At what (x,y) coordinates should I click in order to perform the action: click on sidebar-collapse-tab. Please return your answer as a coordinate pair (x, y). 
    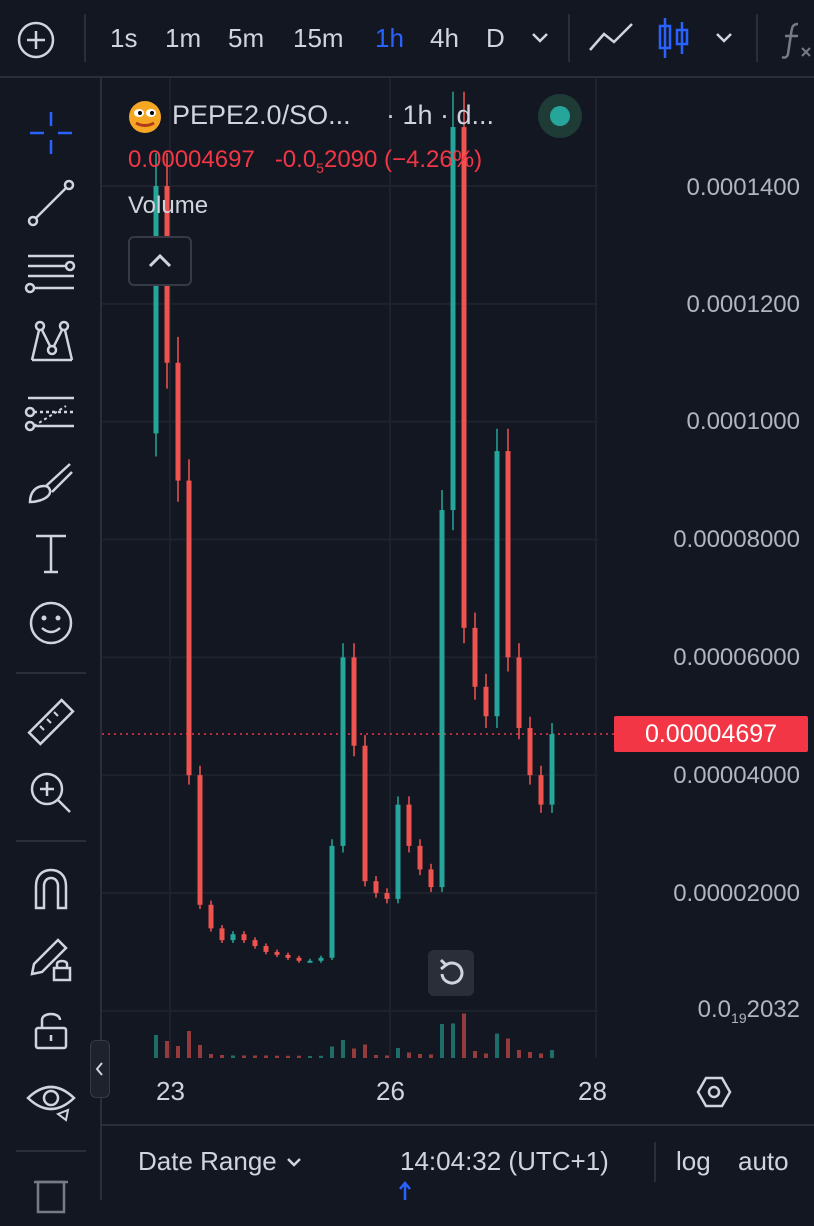
    Looking at the image, I should click on (100, 1069).